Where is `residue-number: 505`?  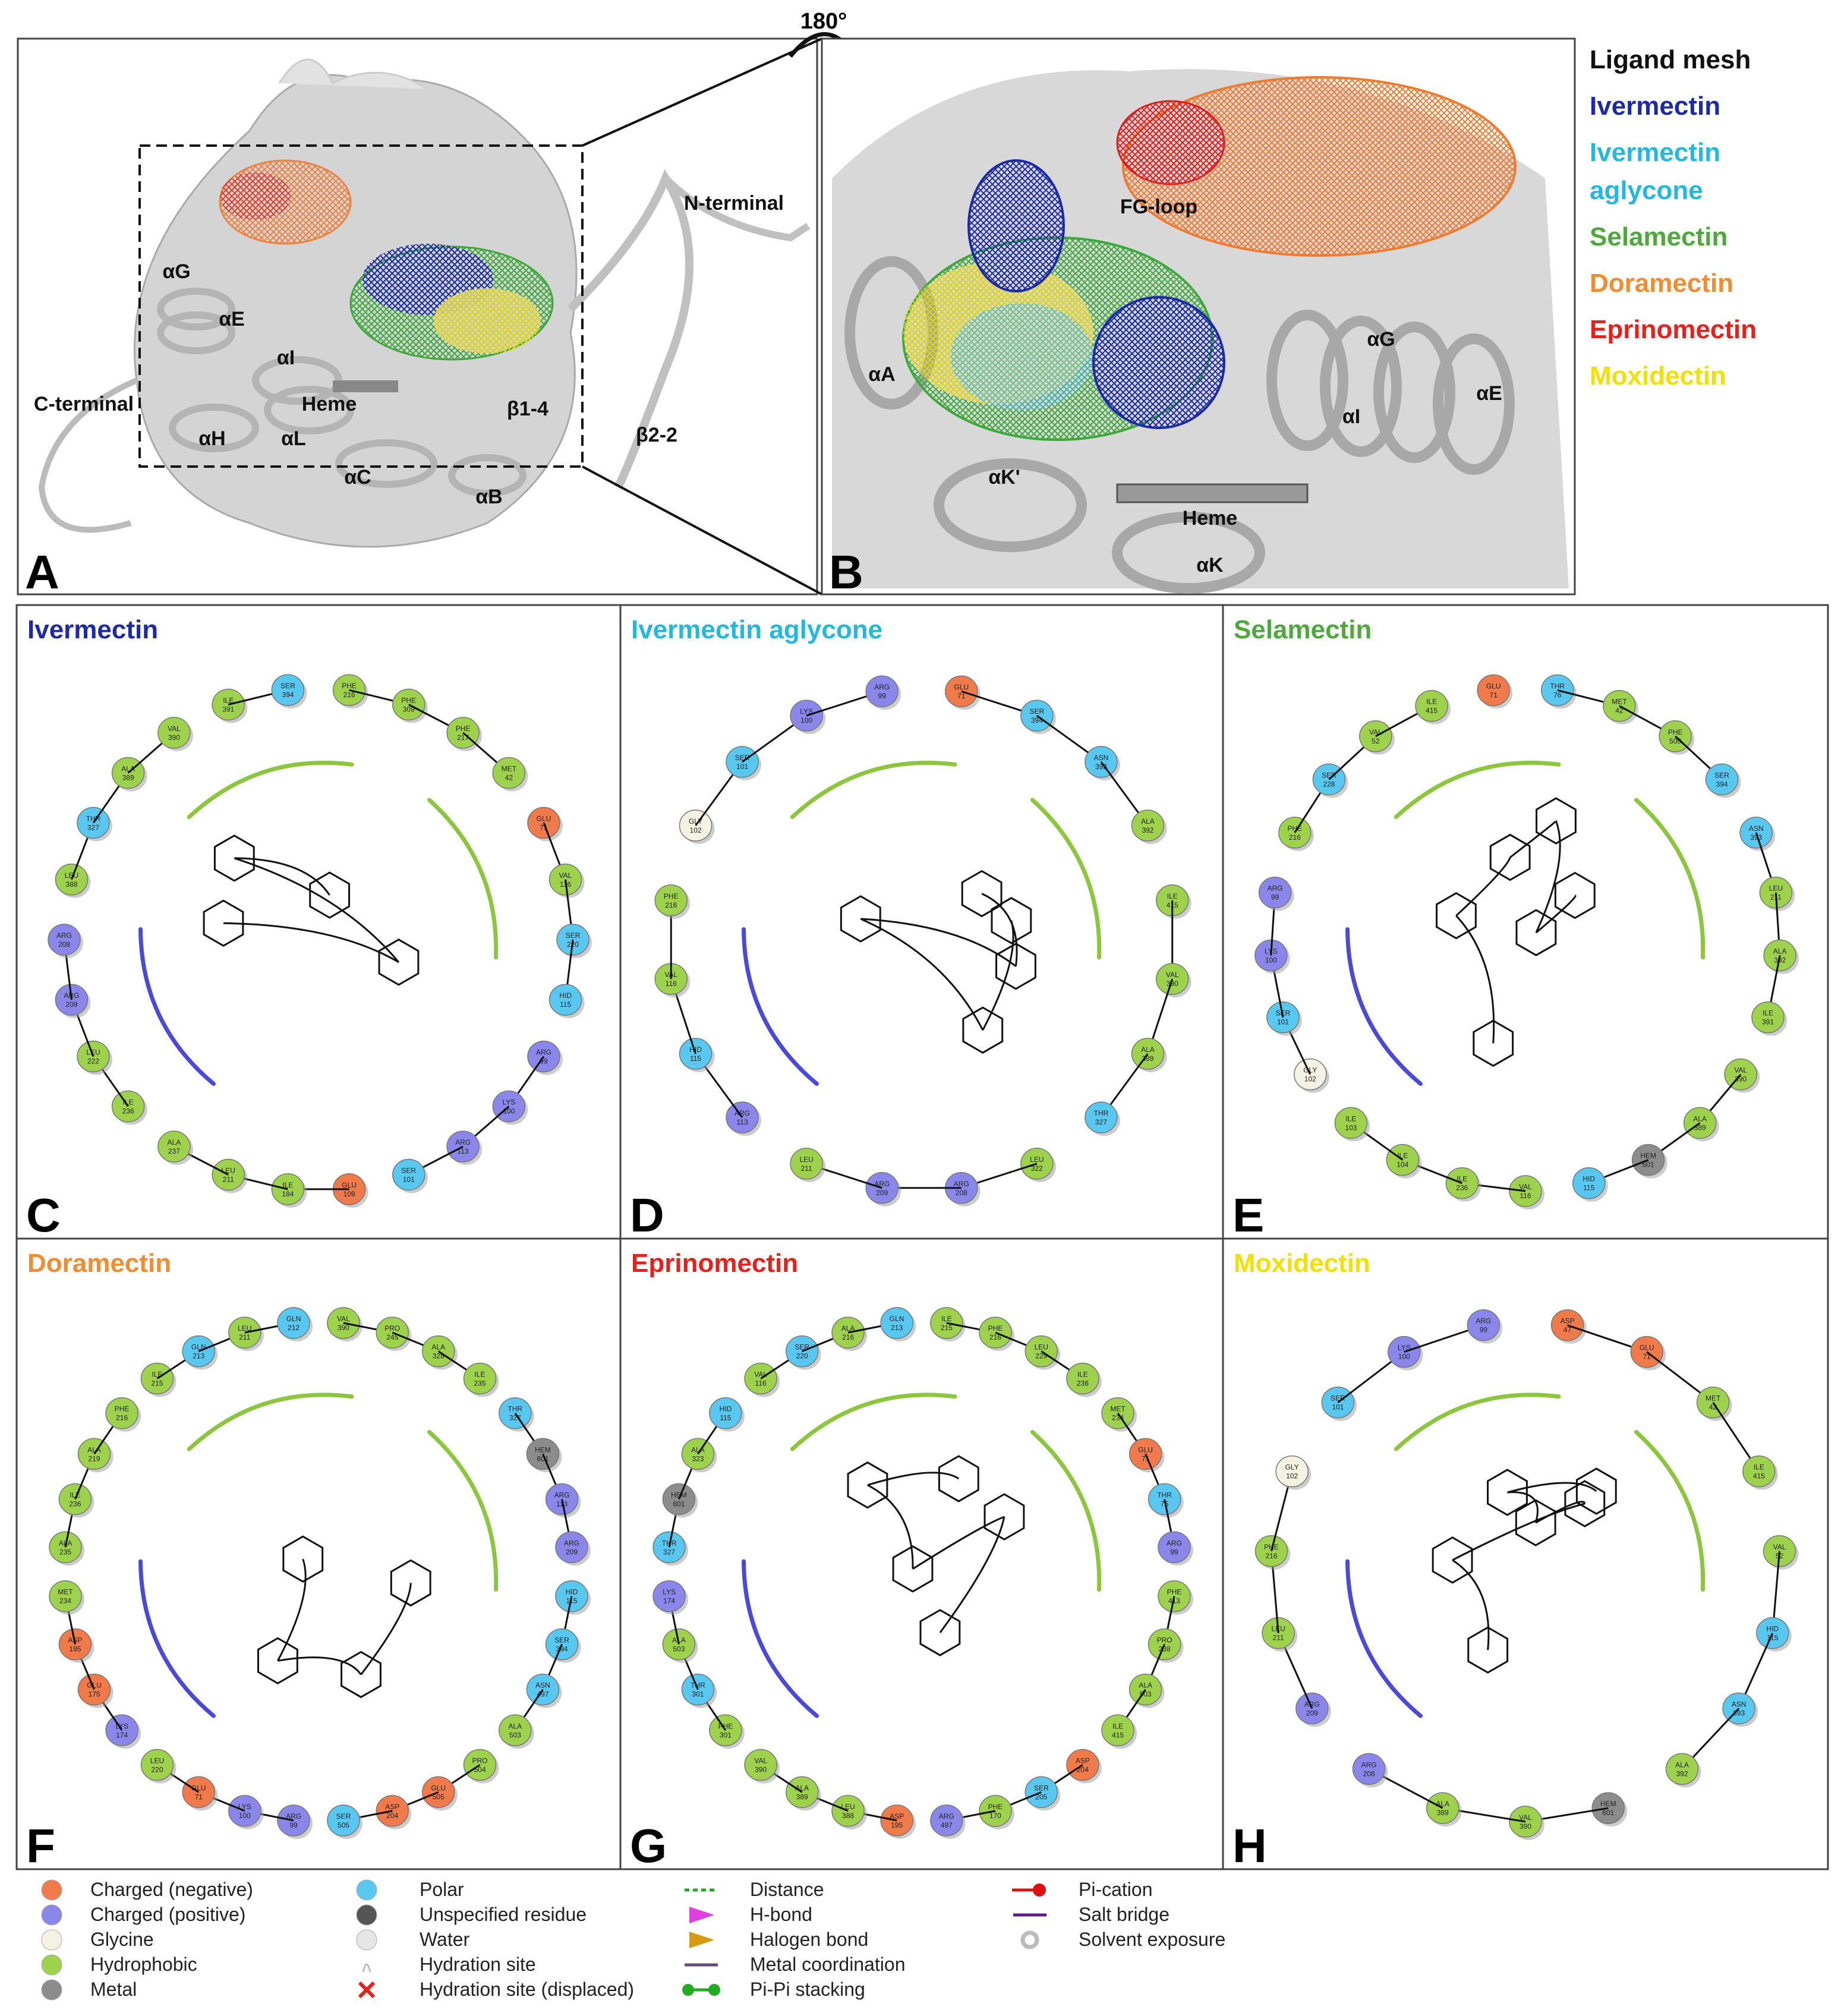 residue-number: 505 is located at coordinates (439, 1797).